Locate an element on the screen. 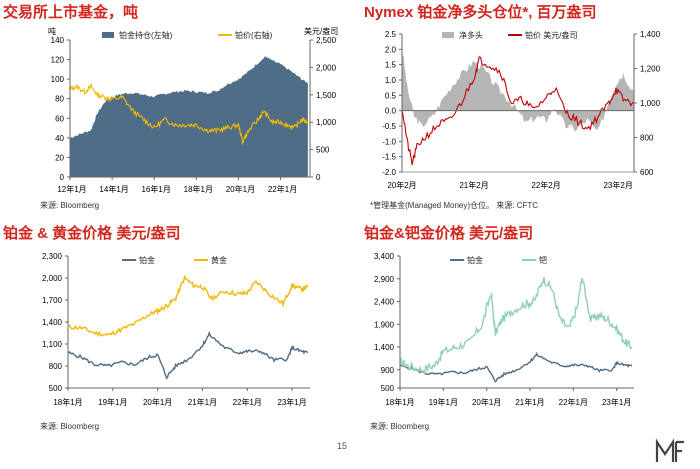  left-tick-label: 80 is located at coordinates (59, 99).